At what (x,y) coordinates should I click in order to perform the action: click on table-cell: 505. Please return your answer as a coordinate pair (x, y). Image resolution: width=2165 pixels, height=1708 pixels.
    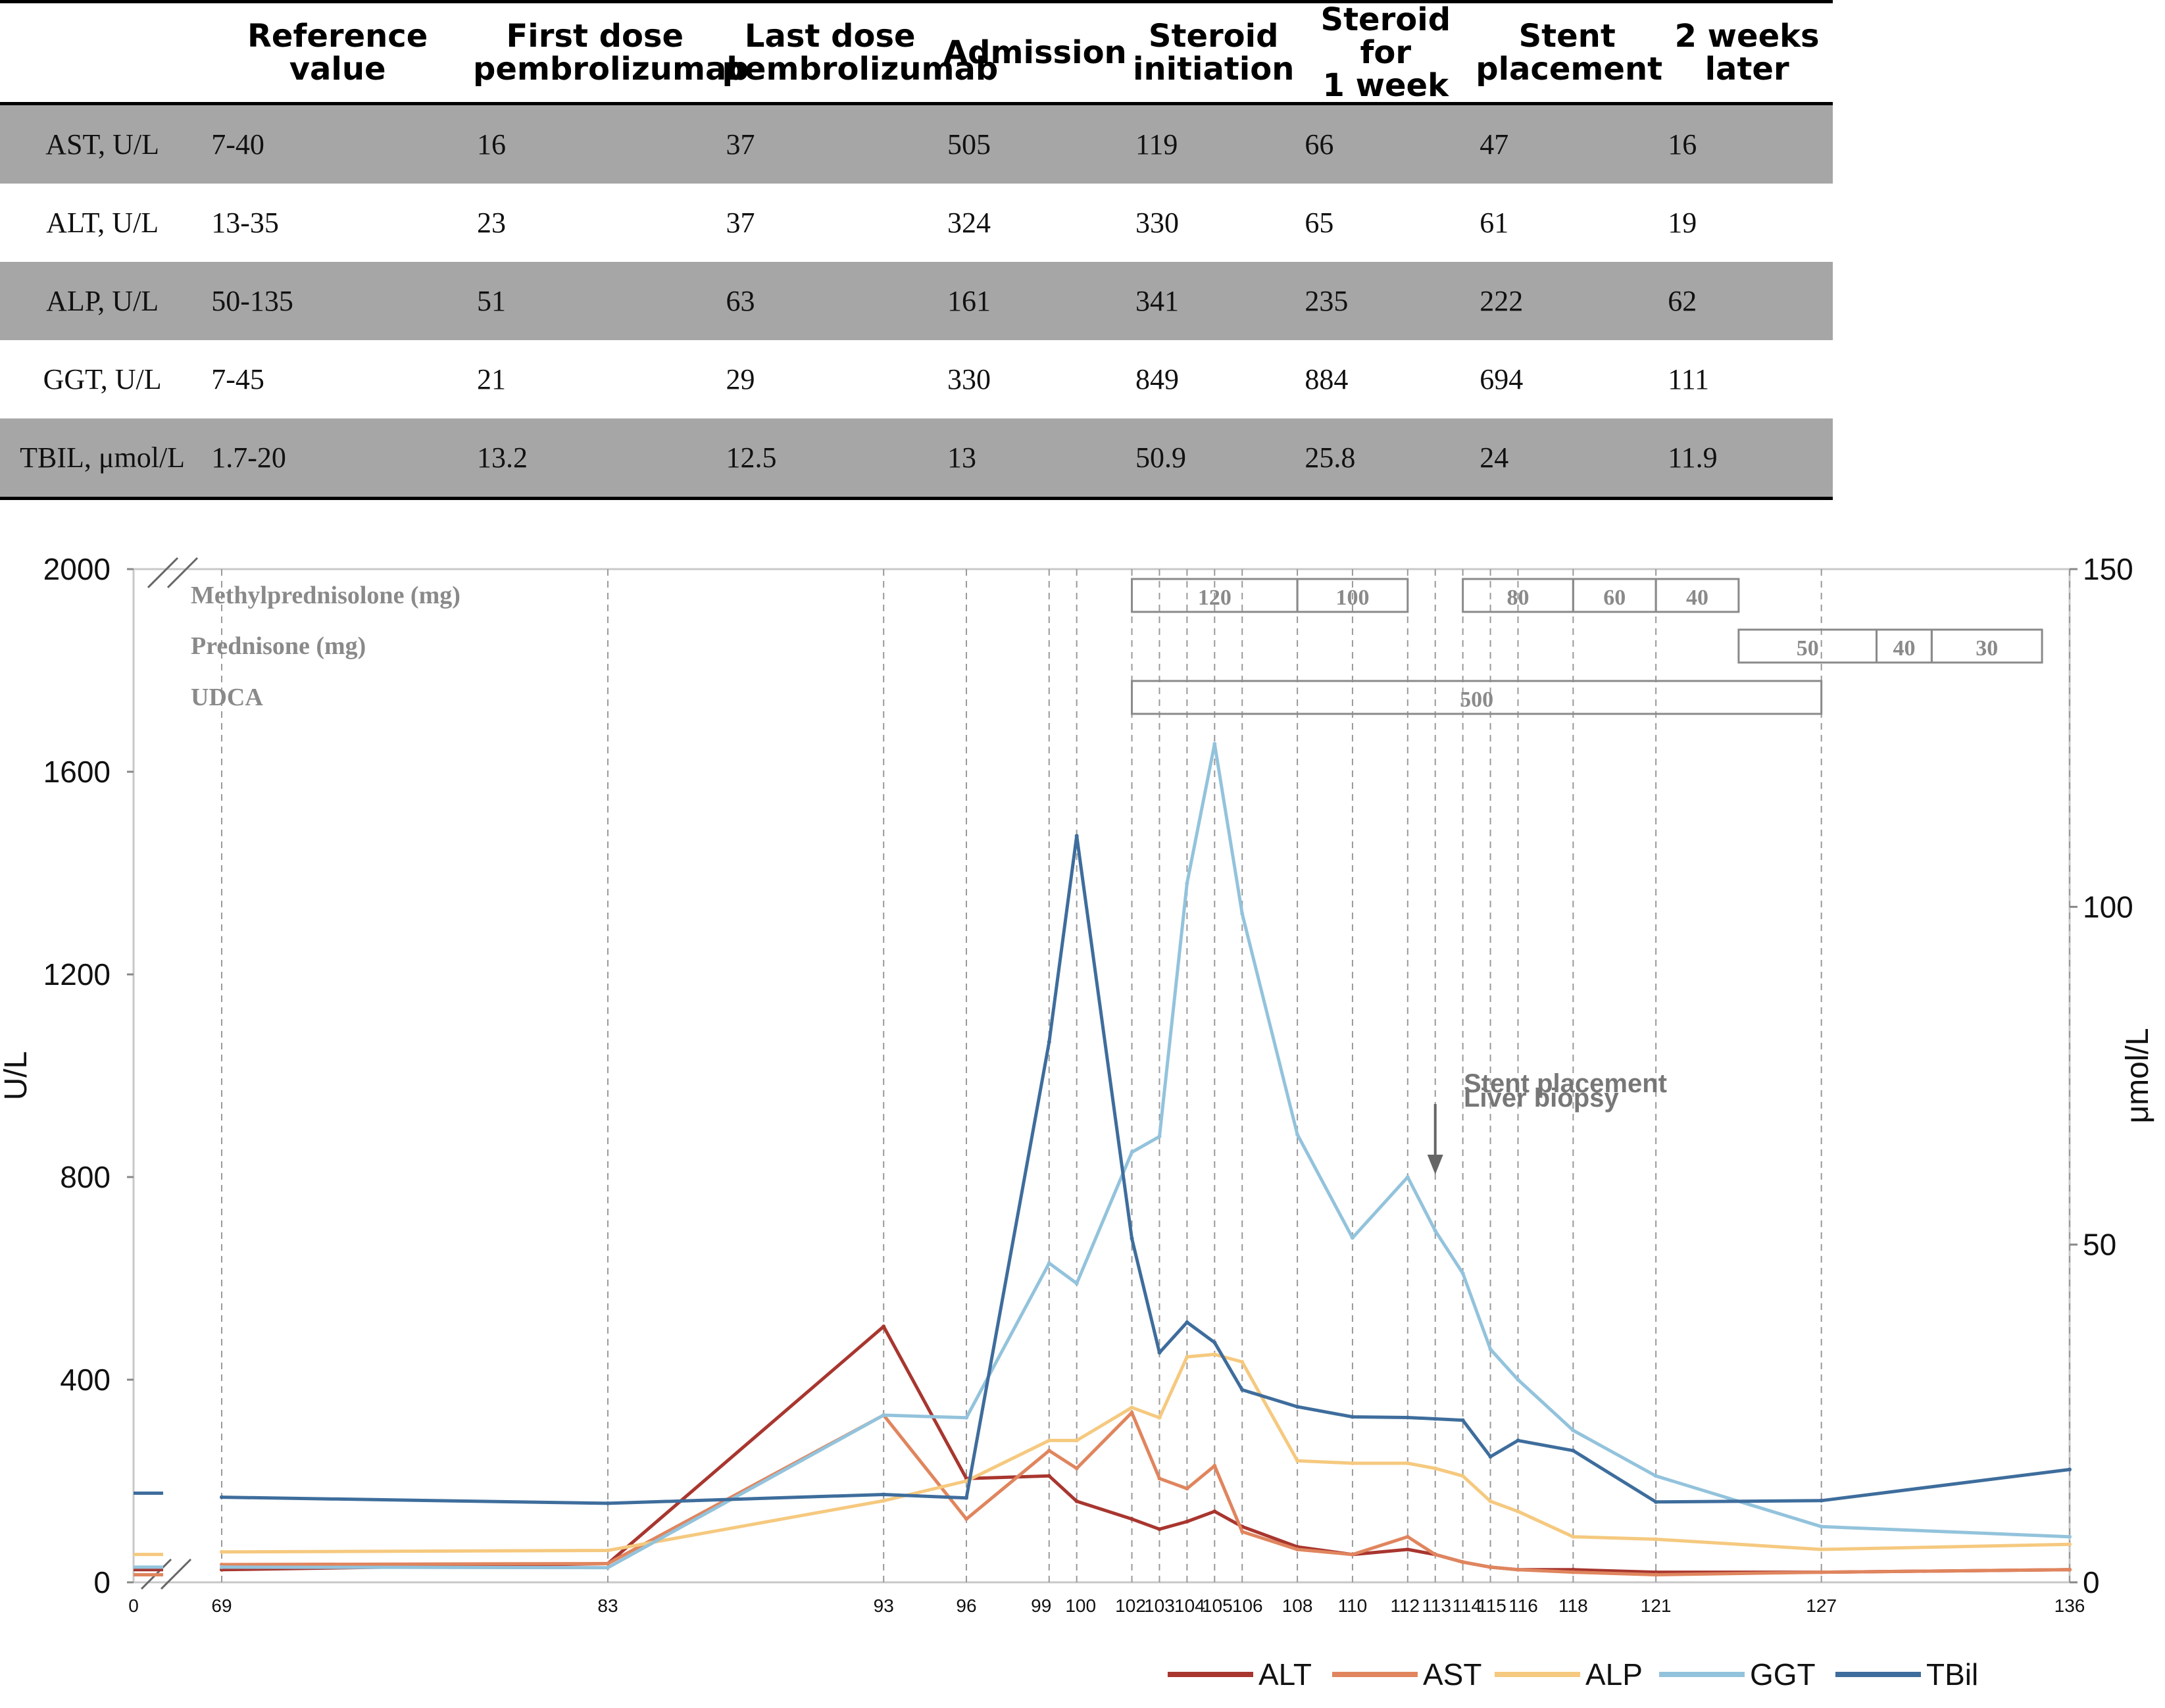
    Looking at the image, I should click on (1035, 143).